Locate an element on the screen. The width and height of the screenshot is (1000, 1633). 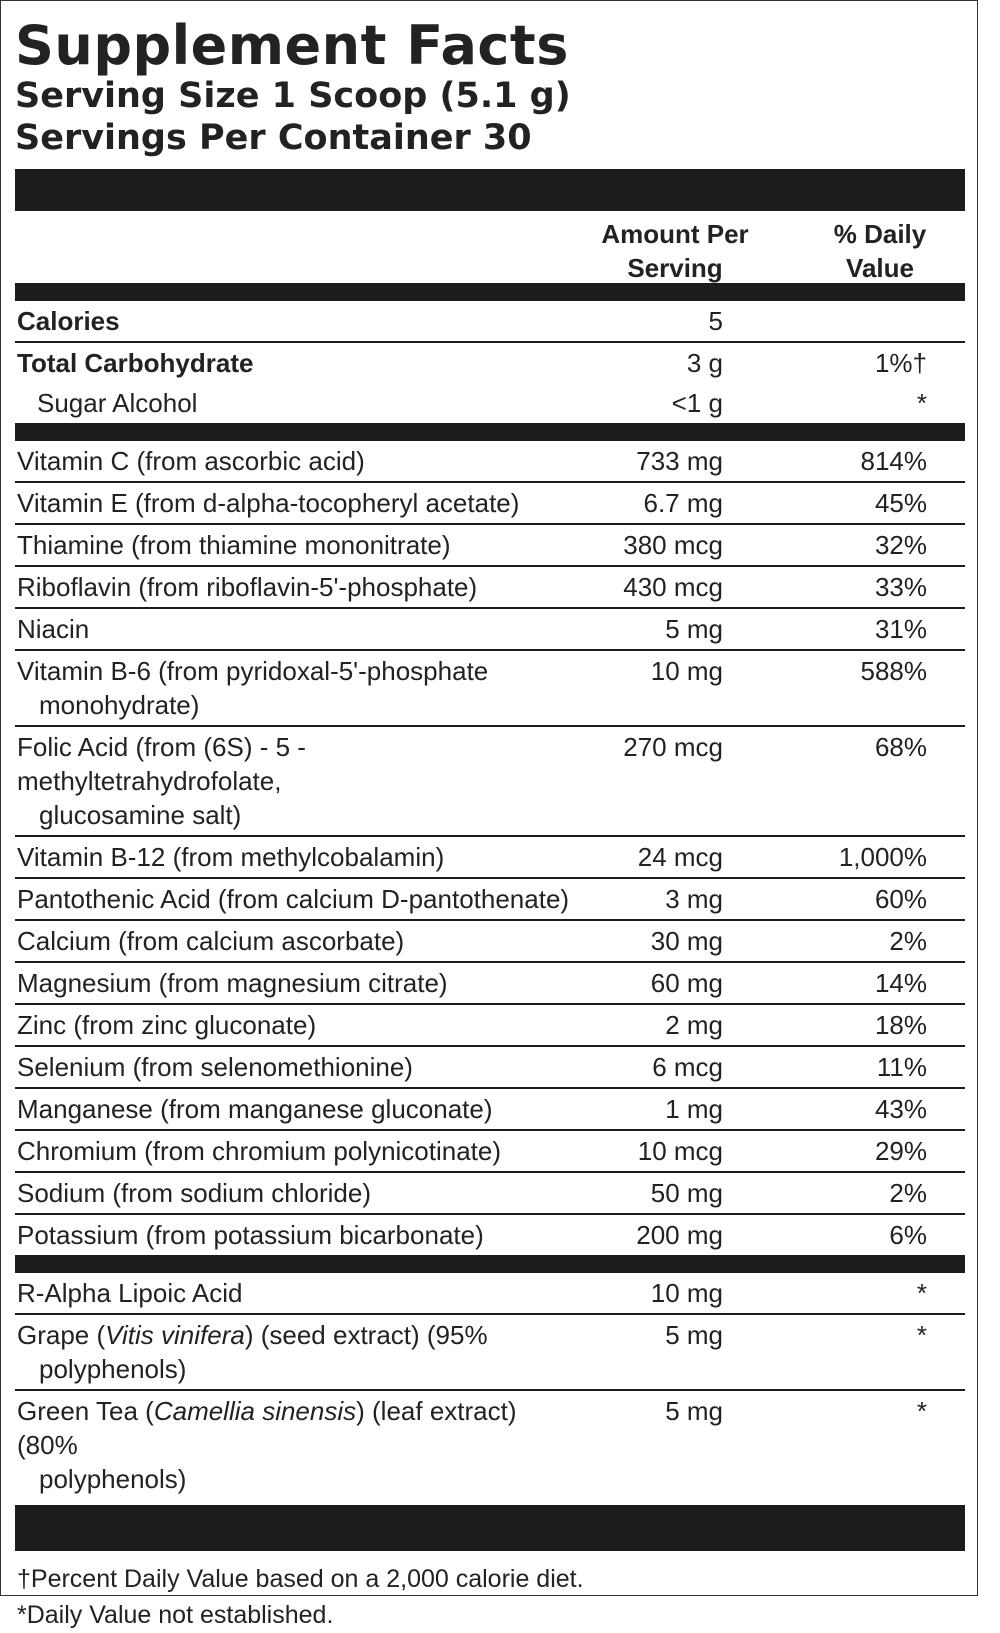
nutrient-daily-value: 588% is located at coordinates (894, 671).